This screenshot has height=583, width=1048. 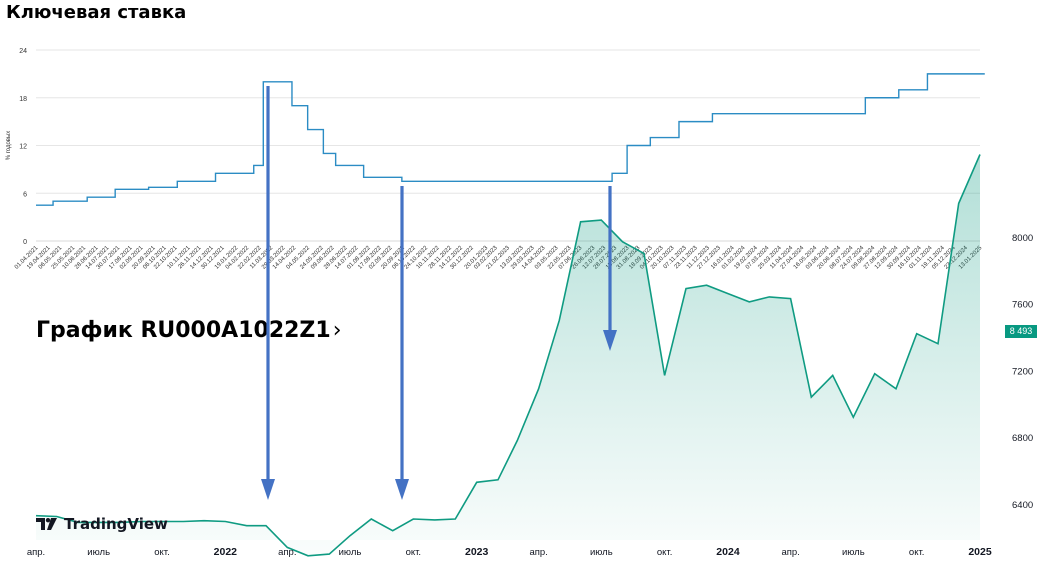 I want to click on rate-y-tick-label: 18, so click(x=23, y=99).